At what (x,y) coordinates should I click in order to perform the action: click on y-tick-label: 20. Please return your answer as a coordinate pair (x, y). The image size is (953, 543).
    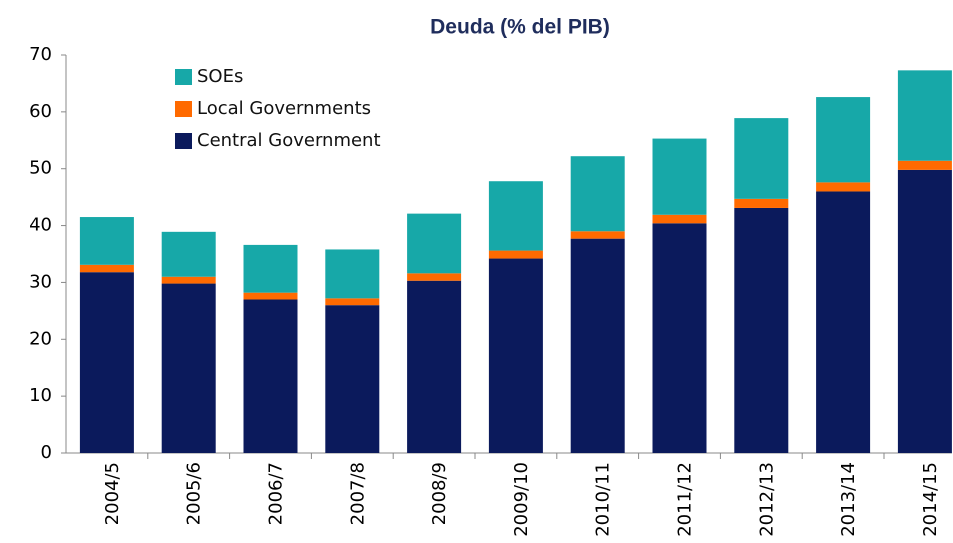
    Looking at the image, I should click on (40, 338).